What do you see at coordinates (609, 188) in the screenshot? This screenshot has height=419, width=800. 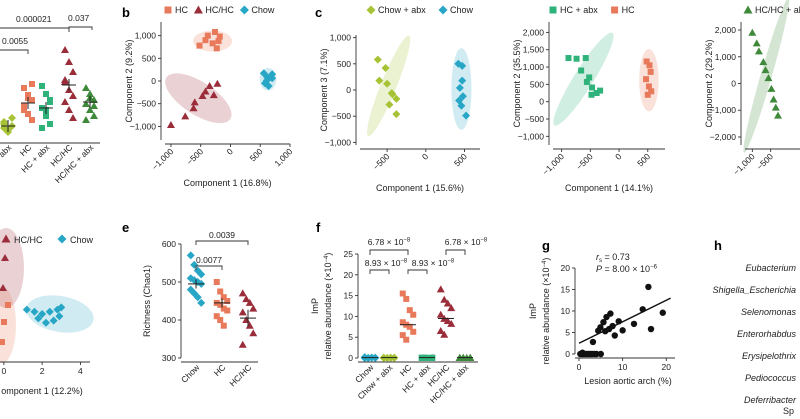 I see `panel-c2-xlabel: Component 1 (14.1%)` at bounding box center [609, 188].